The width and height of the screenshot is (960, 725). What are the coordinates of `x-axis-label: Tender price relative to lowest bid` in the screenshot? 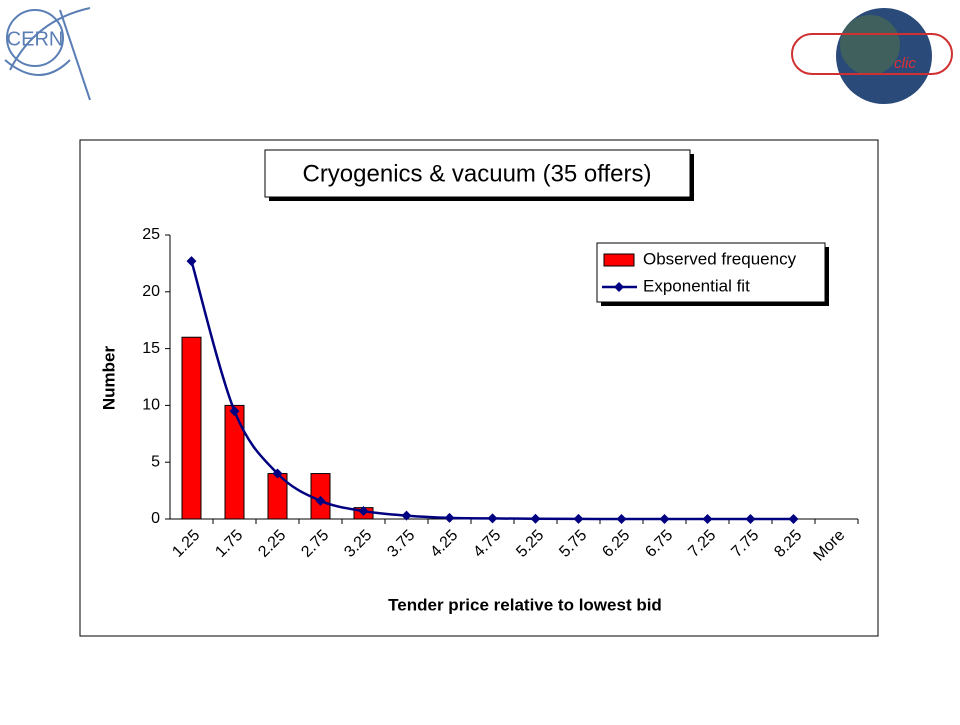 It's located at (525, 604).